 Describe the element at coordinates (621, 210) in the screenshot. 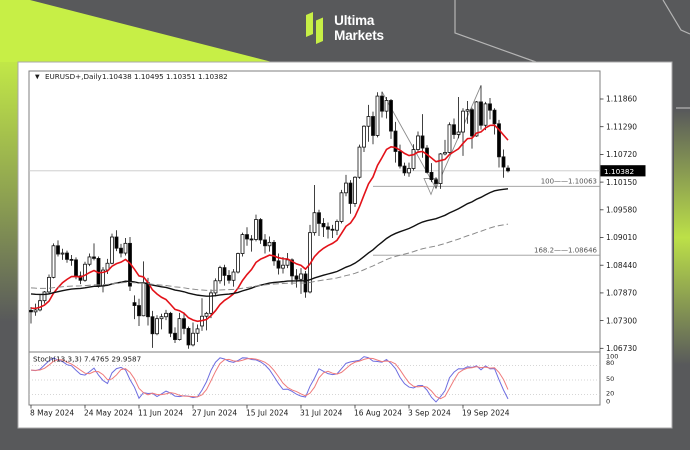

I see `price-axis-label: 1.09580` at that location.